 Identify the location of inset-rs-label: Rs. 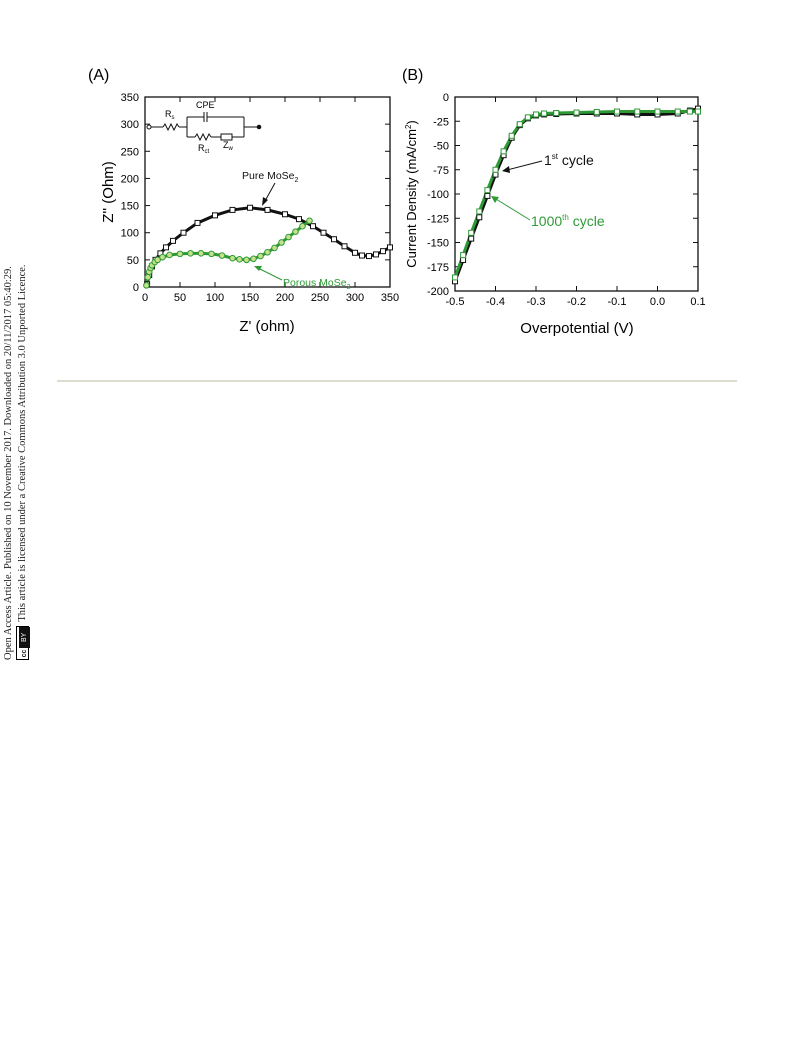
(170, 115).